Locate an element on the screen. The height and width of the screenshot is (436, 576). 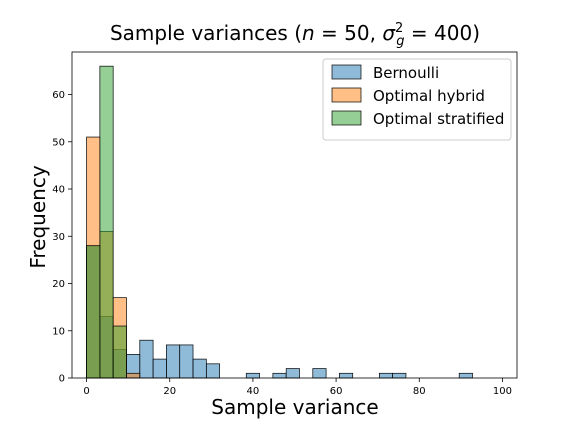
y-tick-label-1: 10 is located at coordinates (58, 331).